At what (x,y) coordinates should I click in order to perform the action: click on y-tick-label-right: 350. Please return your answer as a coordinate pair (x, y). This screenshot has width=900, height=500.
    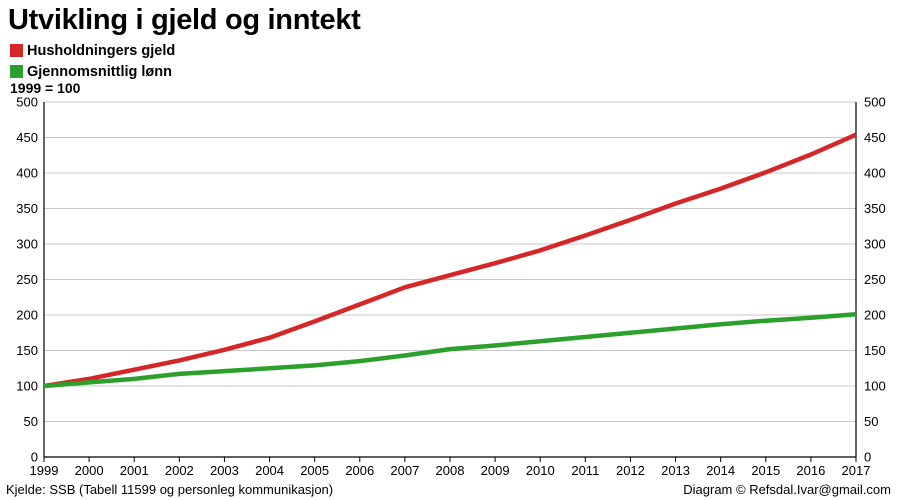
    Looking at the image, I should click on (875, 208).